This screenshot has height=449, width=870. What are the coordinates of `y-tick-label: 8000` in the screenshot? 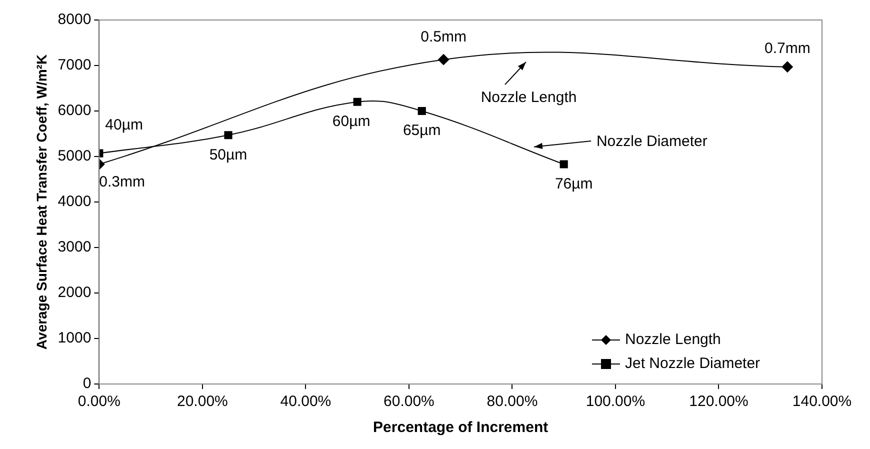 It's located at (75, 19).